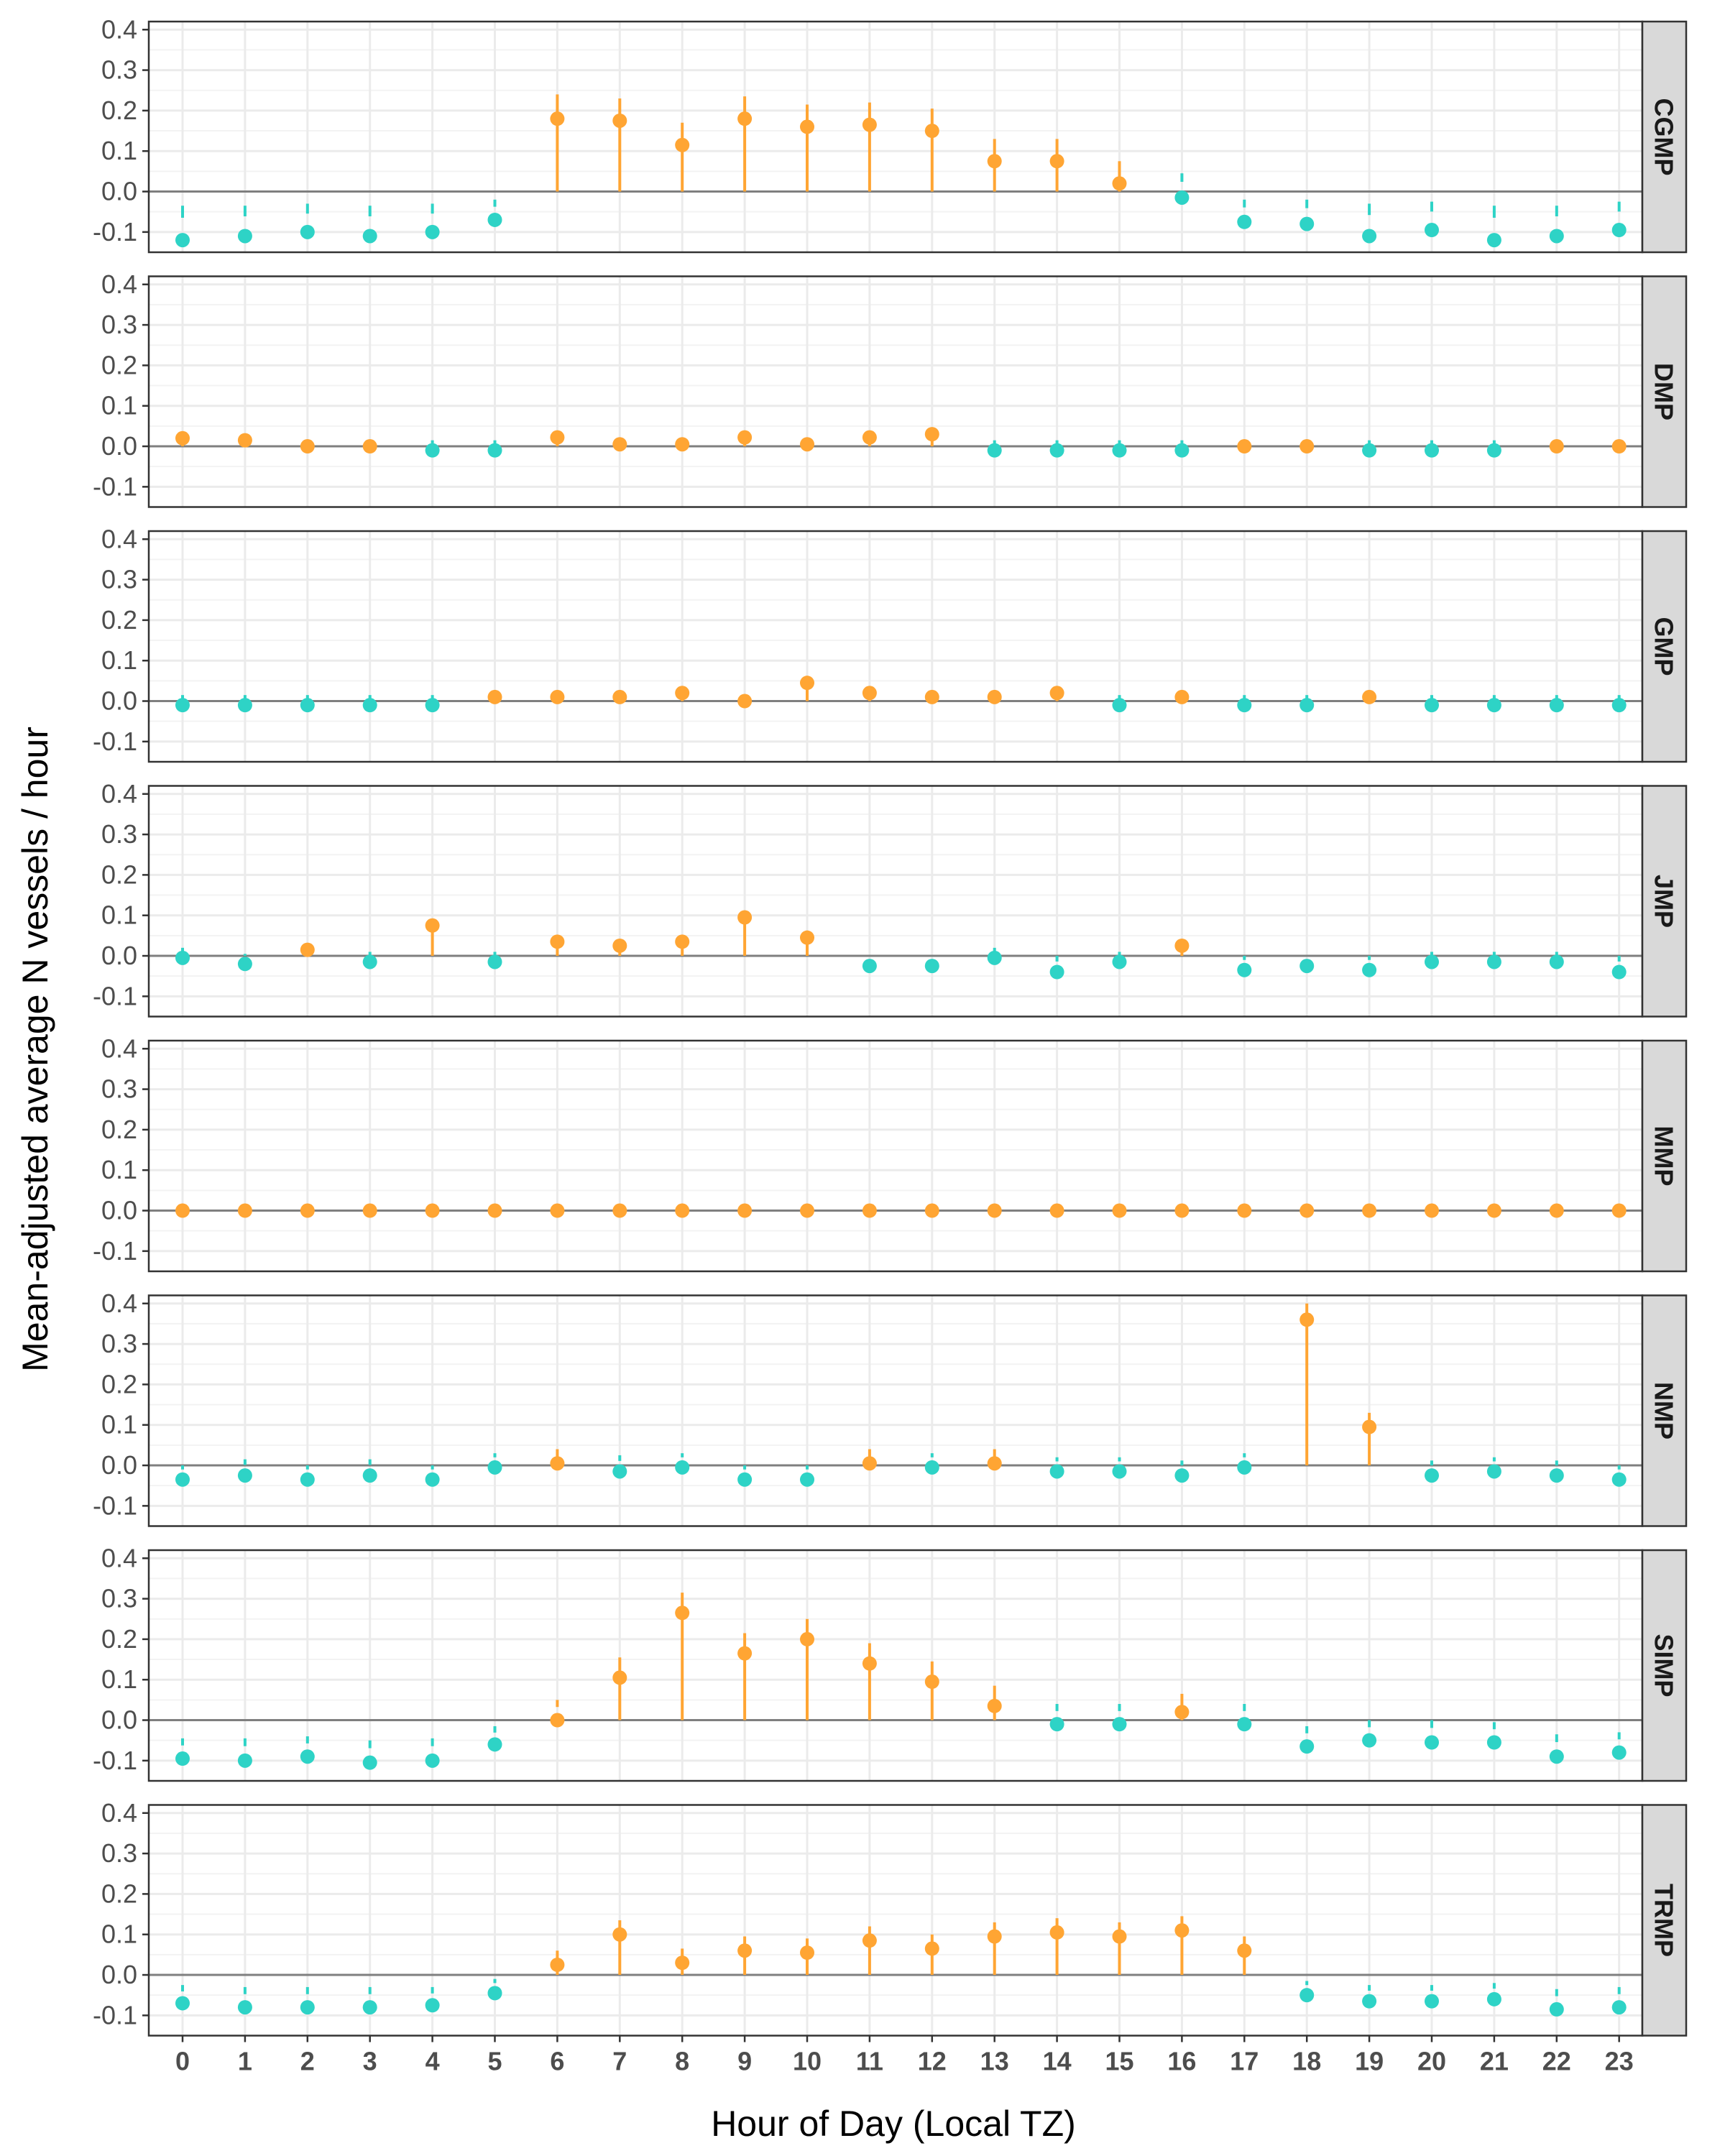  What do you see at coordinates (893, 2124) in the screenshot?
I see `x-axis-title: Hour of Day (Local TZ)` at bounding box center [893, 2124].